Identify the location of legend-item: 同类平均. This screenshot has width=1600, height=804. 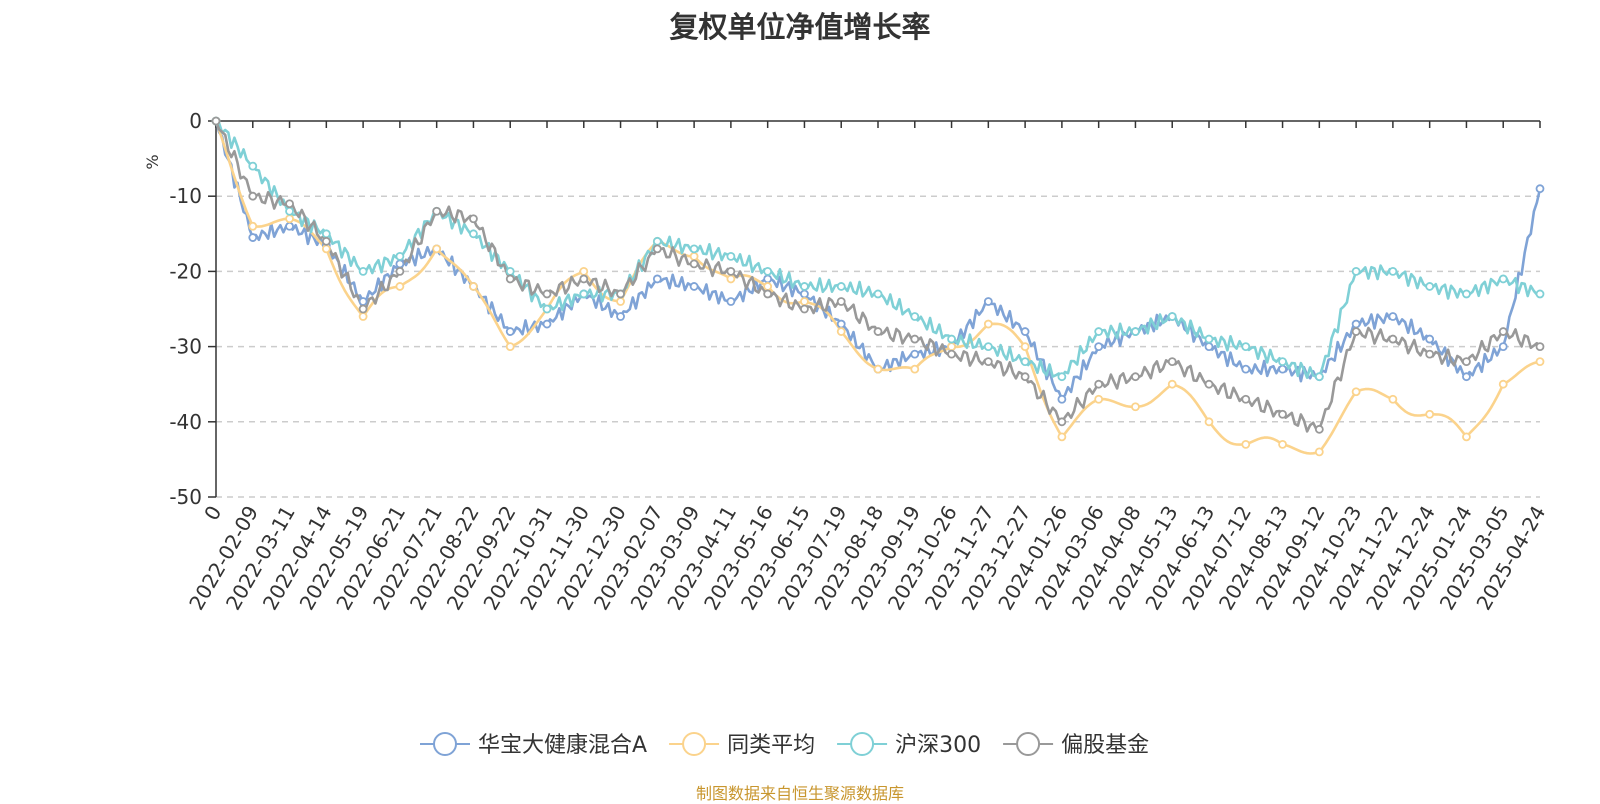
(742, 745).